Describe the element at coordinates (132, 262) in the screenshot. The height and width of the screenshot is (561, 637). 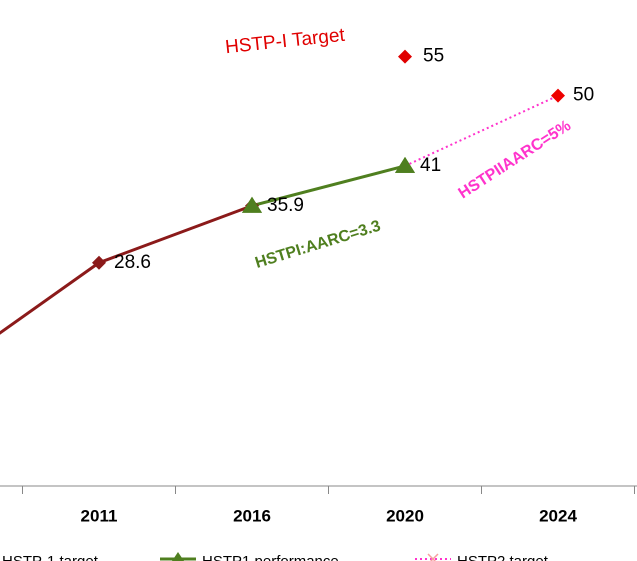
I see `data-label: 28.6` at that location.